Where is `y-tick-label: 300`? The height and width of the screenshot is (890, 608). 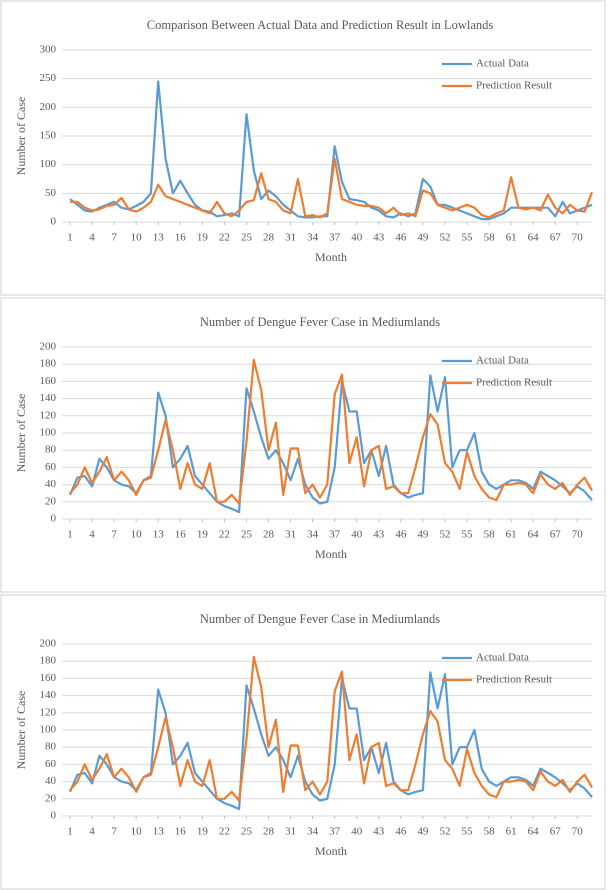
y-tick-label: 300 is located at coordinates (48, 50).